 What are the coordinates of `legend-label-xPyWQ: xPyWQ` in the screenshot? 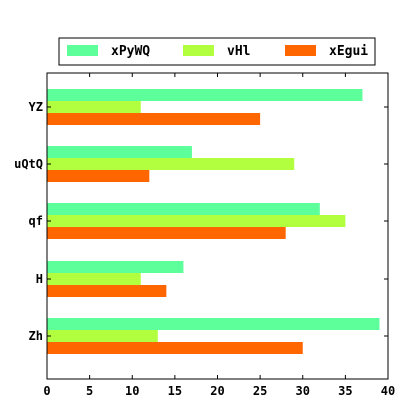 It's located at (130, 51).